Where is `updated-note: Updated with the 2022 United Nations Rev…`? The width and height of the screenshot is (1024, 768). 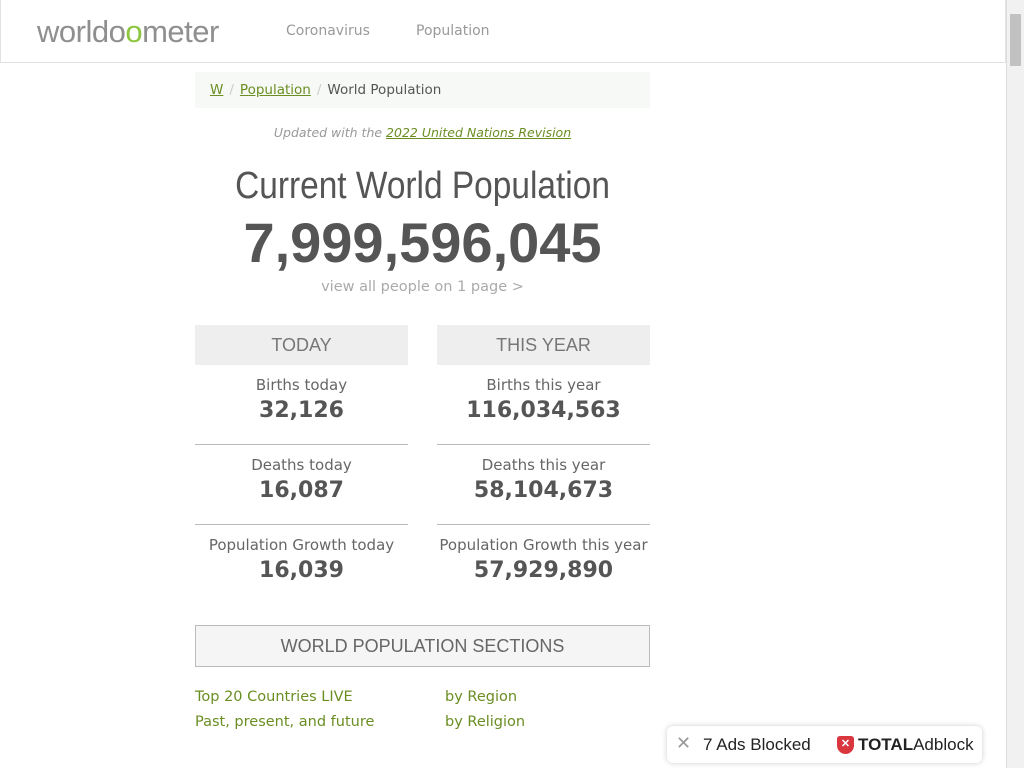 updated-note: Updated with the 2022 United Nations Rev… is located at coordinates (422, 132).